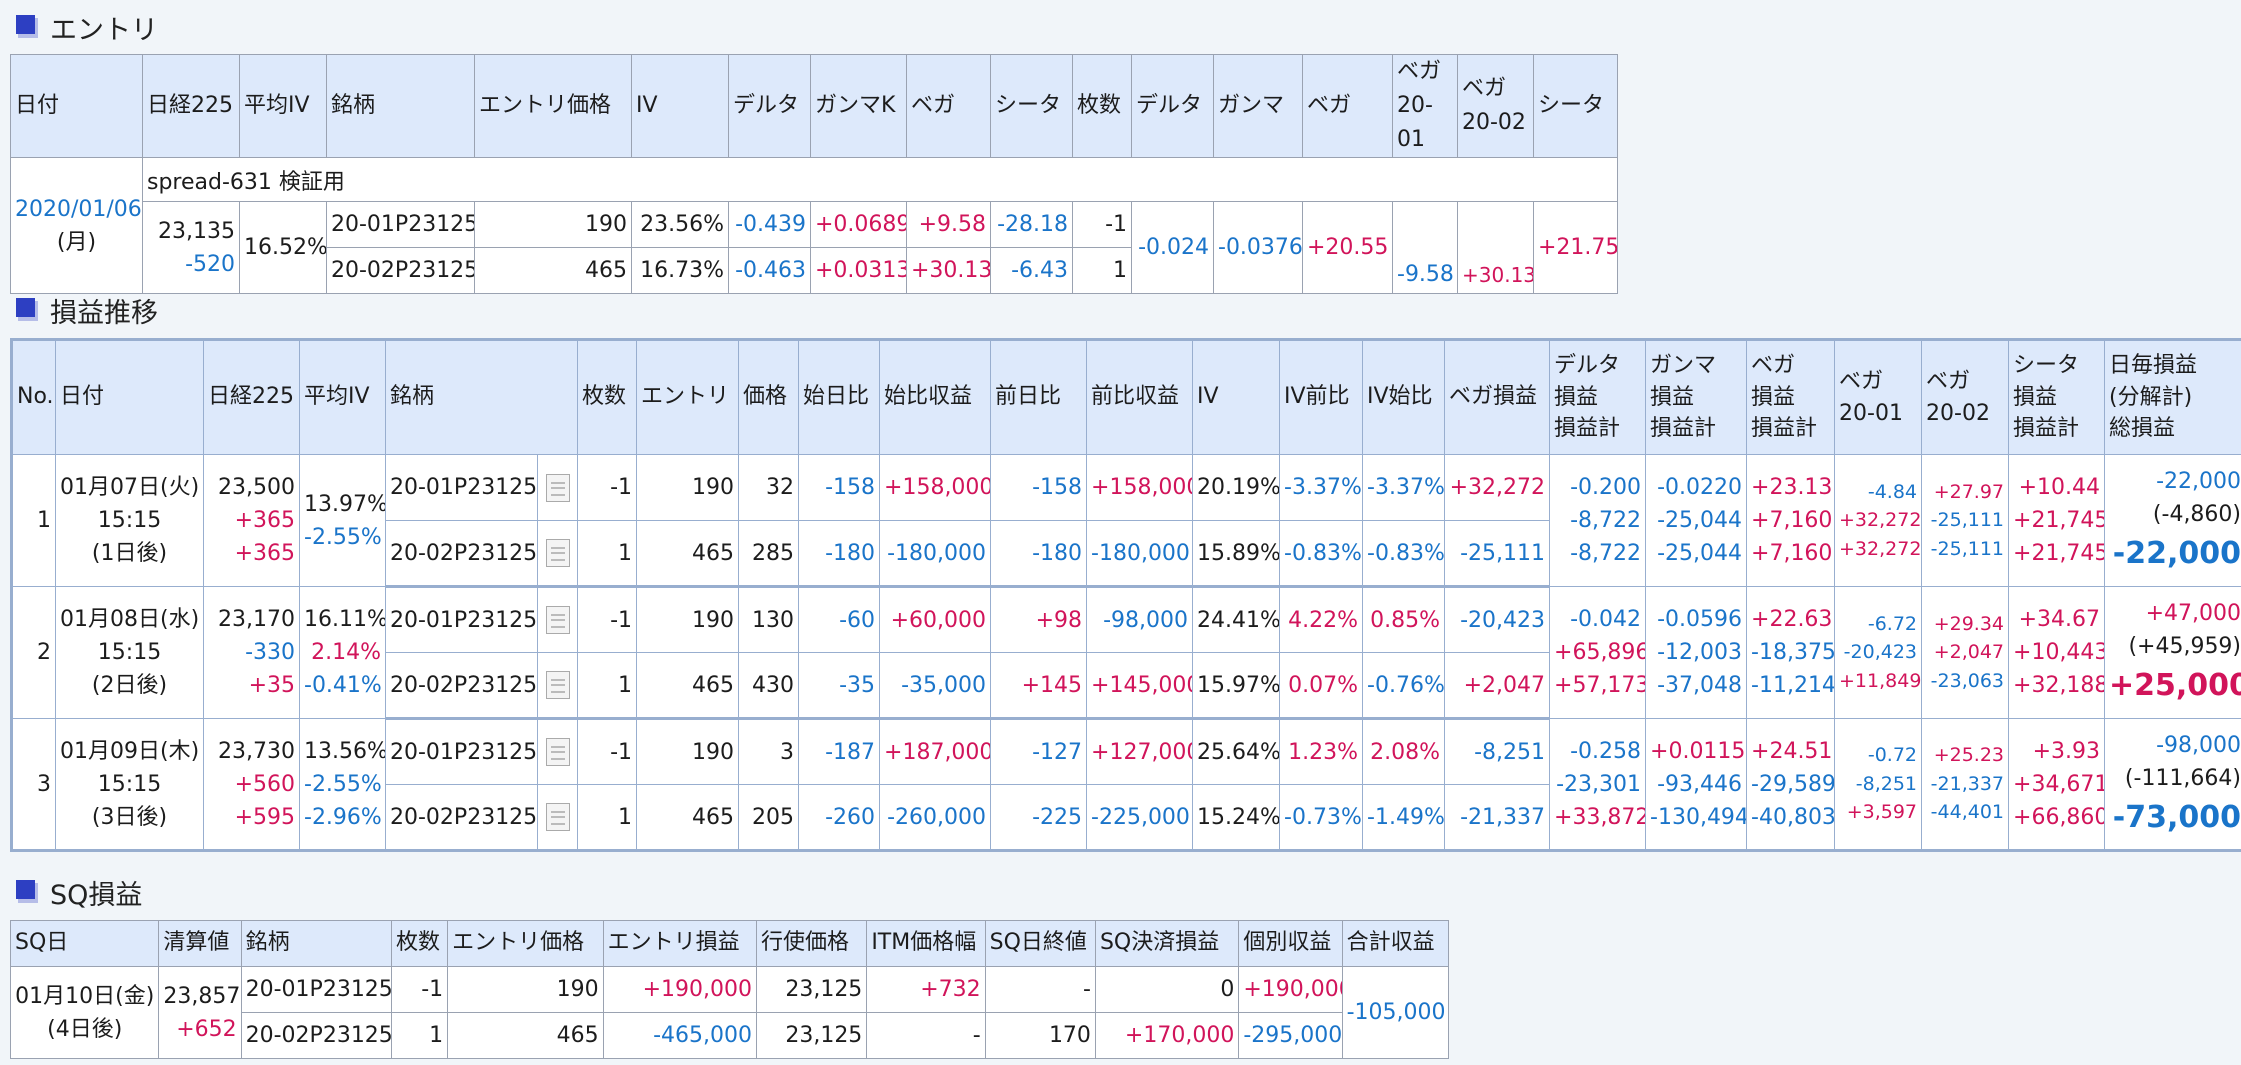 The image size is (2241, 1065). I want to click on pnl-vega: +22.63 -18,375 -11,214, so click(1791, 652).